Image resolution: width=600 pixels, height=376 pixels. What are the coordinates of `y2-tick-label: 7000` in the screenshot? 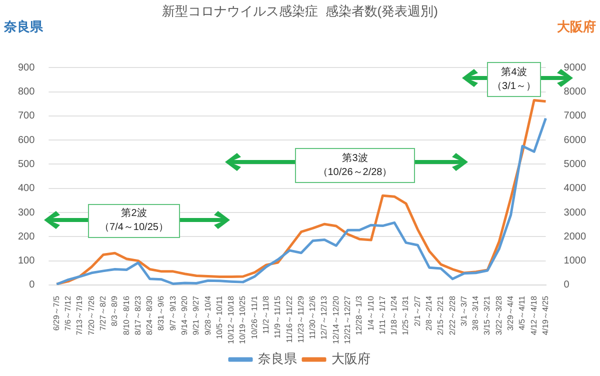 It's located at (575, 116).